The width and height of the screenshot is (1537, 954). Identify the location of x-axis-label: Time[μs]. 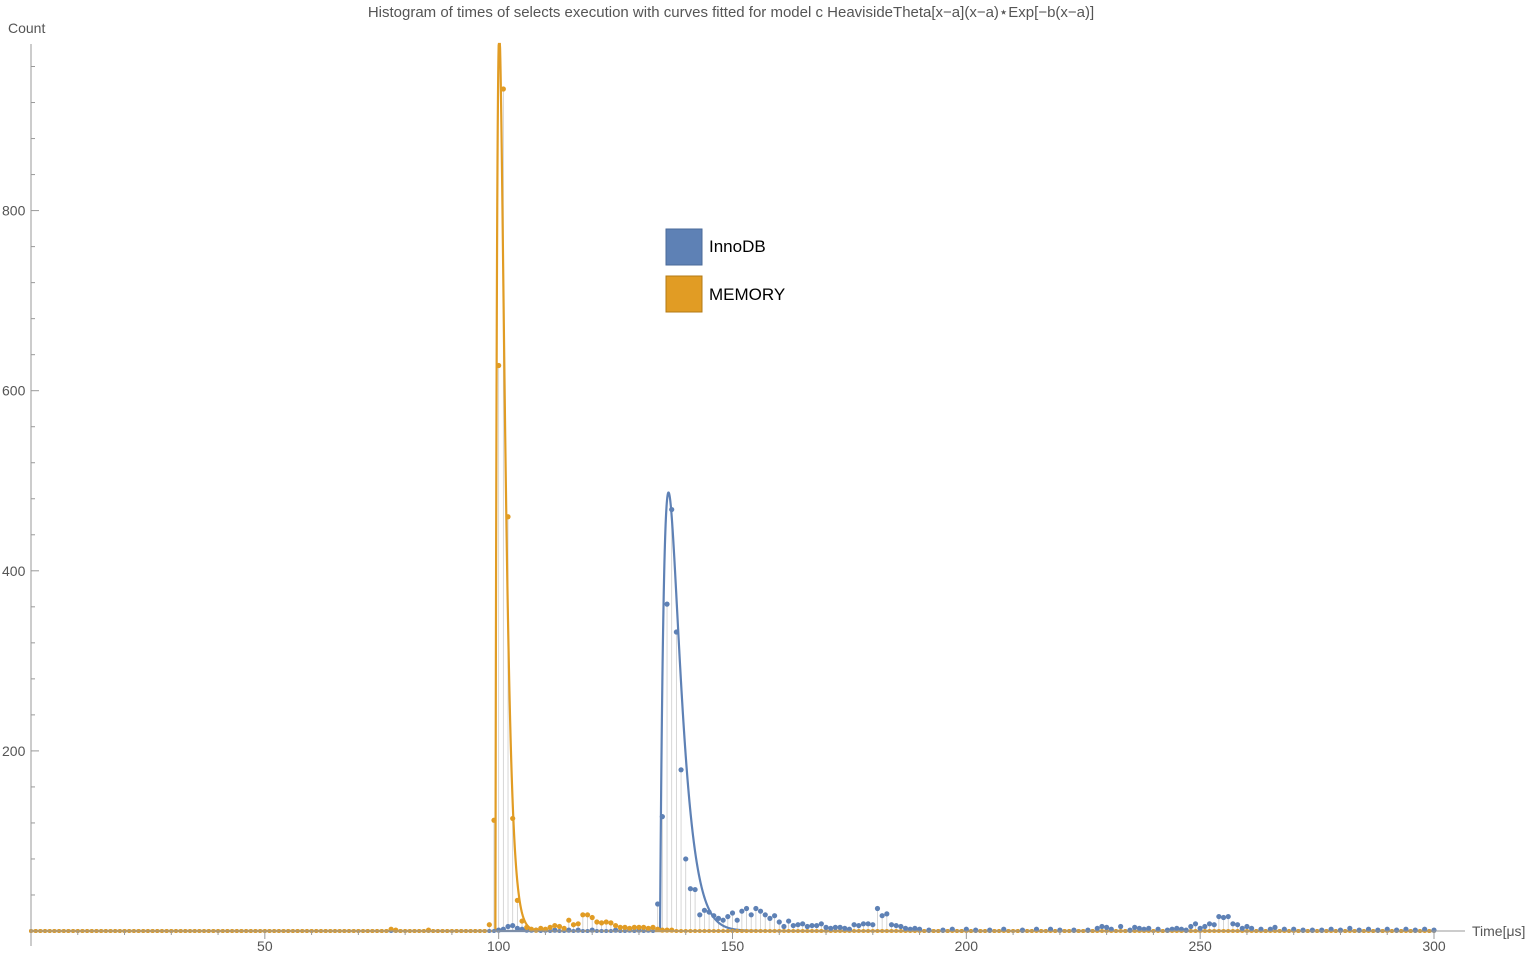
(1498, 931).